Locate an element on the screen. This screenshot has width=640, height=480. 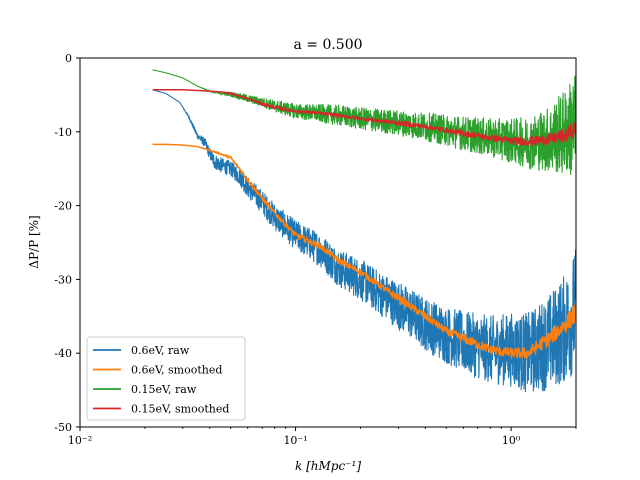
x-tick-label: 10⁻¹ is located at coordinates (295, 440).